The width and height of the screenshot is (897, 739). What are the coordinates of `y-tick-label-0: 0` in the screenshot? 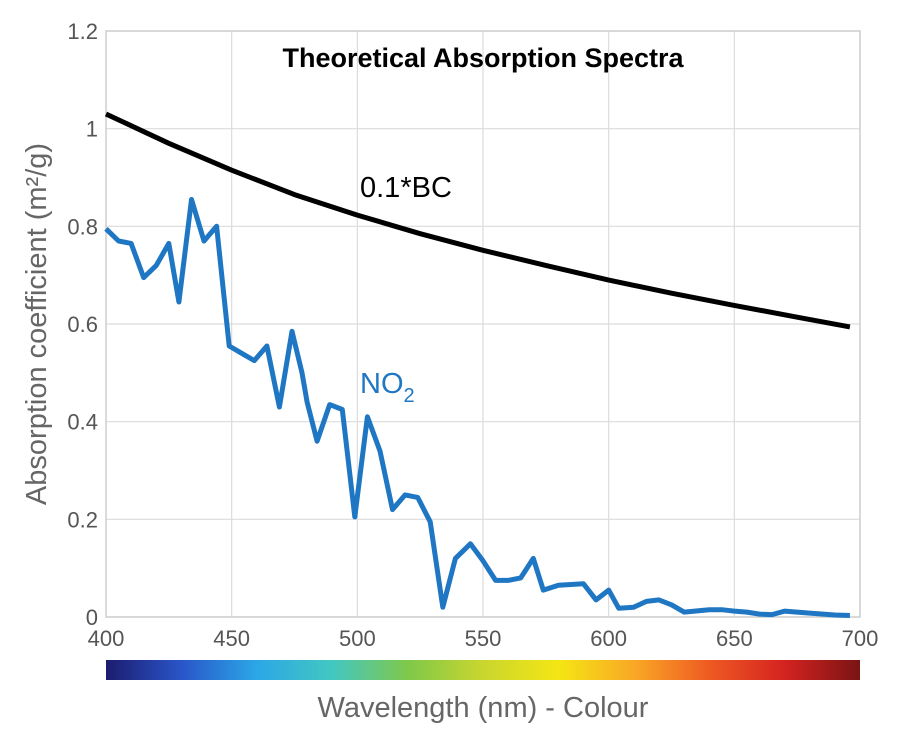 It's located at (92, 617).